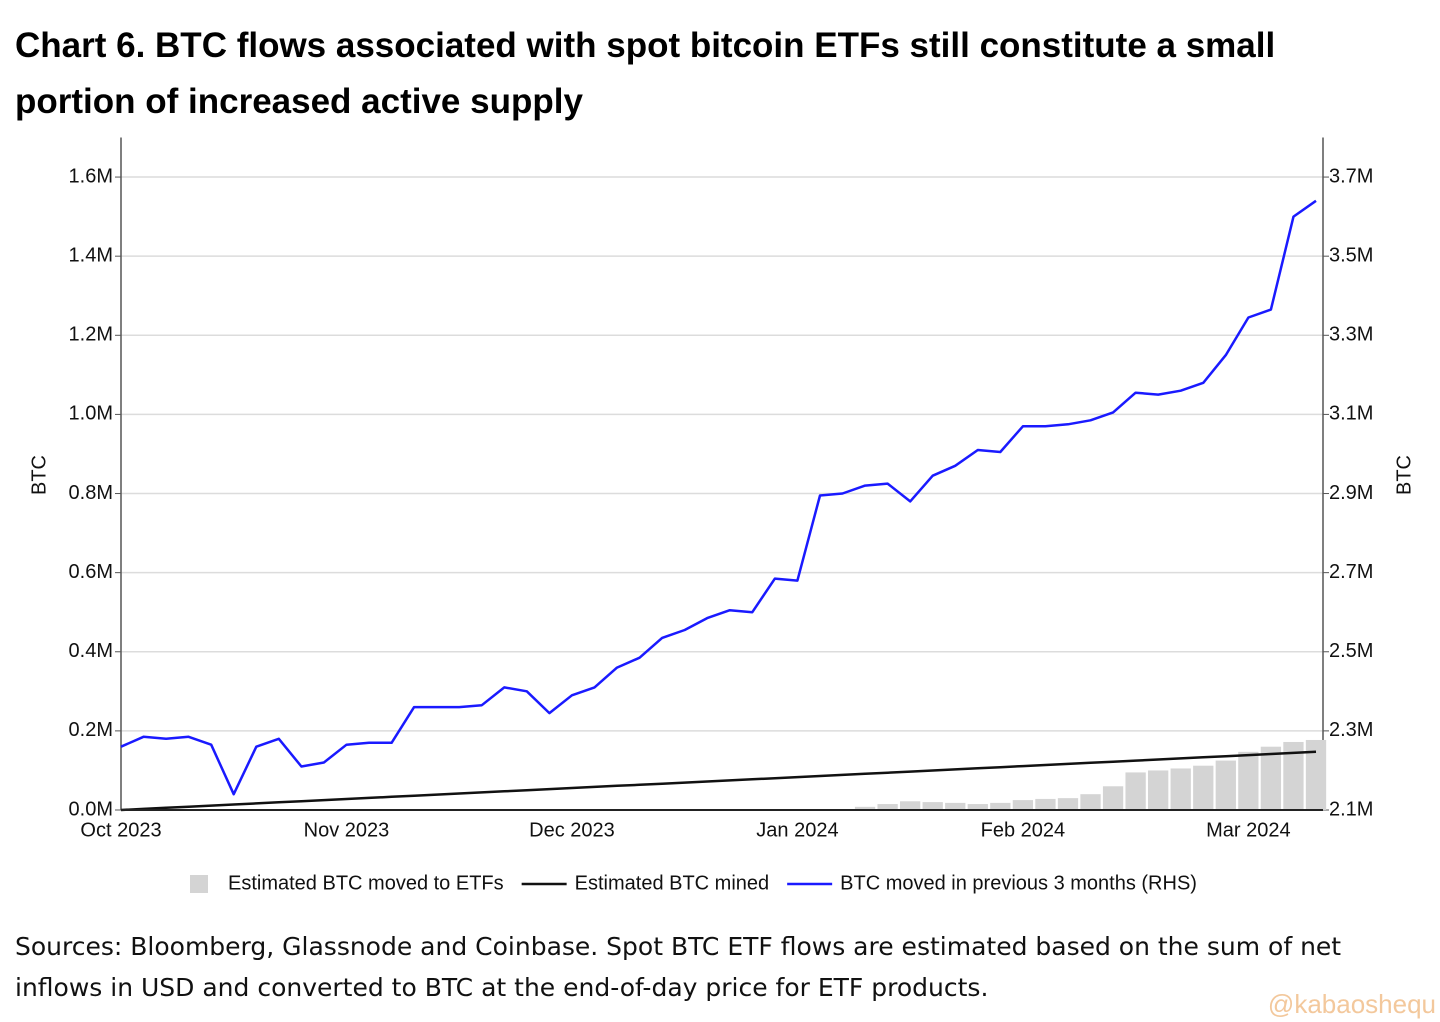  I want to click on legend-label: BTC moved in previous 3 months (RHS), so click(1018, 883).